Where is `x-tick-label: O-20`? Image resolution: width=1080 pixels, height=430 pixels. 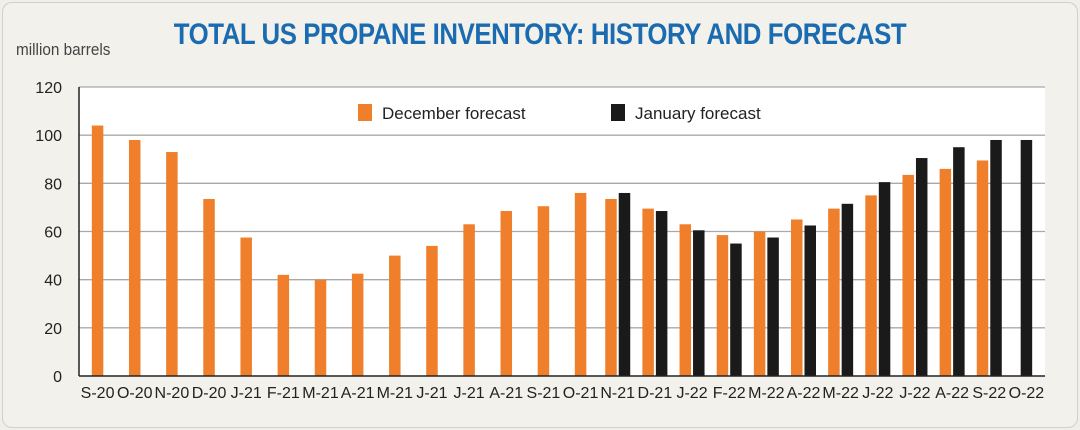
x-tick-label: O-20 is located at coordinates (135, 393).